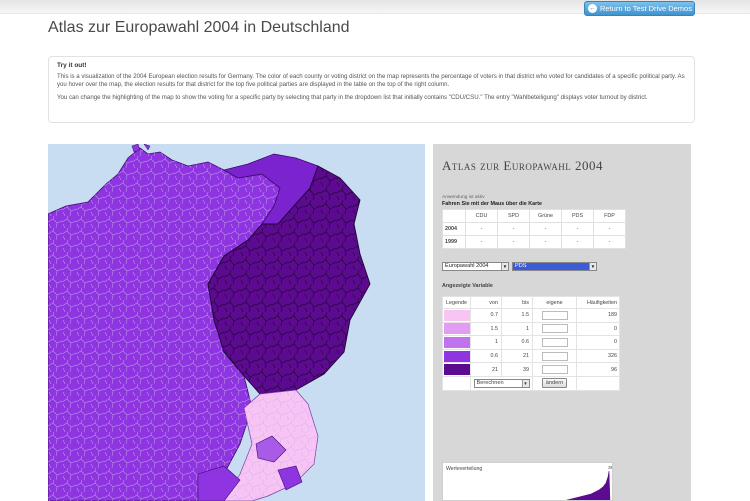 Image resolution: width=750 pixels, height=501 pixels. I want to click on north-islands, so click(141, 148).